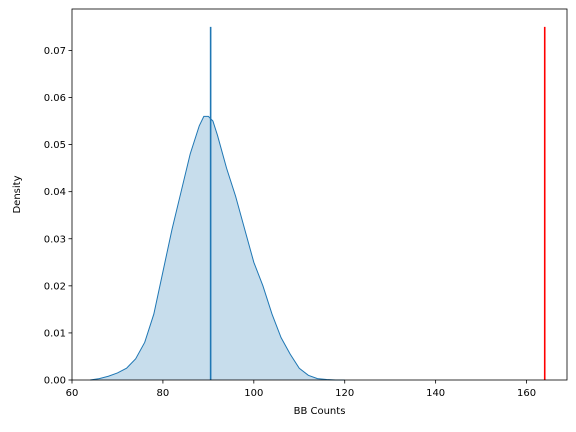 The width and height of the screenshot is (576, 432). Describe the element at coordinates (55, 333) in the screenshot. I see `y-tick-label: 0.01` at that location.